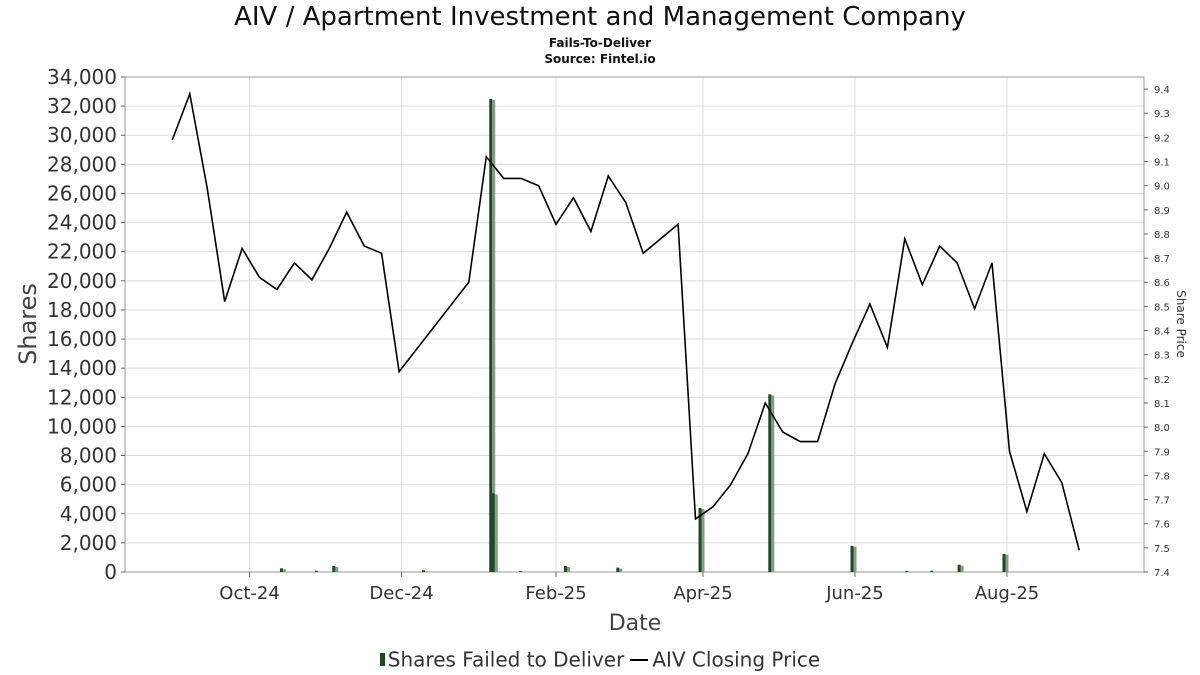 This screenshot has width=1200, height=675. I want to click on y-tick-label: 18,000, so click(82, 310).